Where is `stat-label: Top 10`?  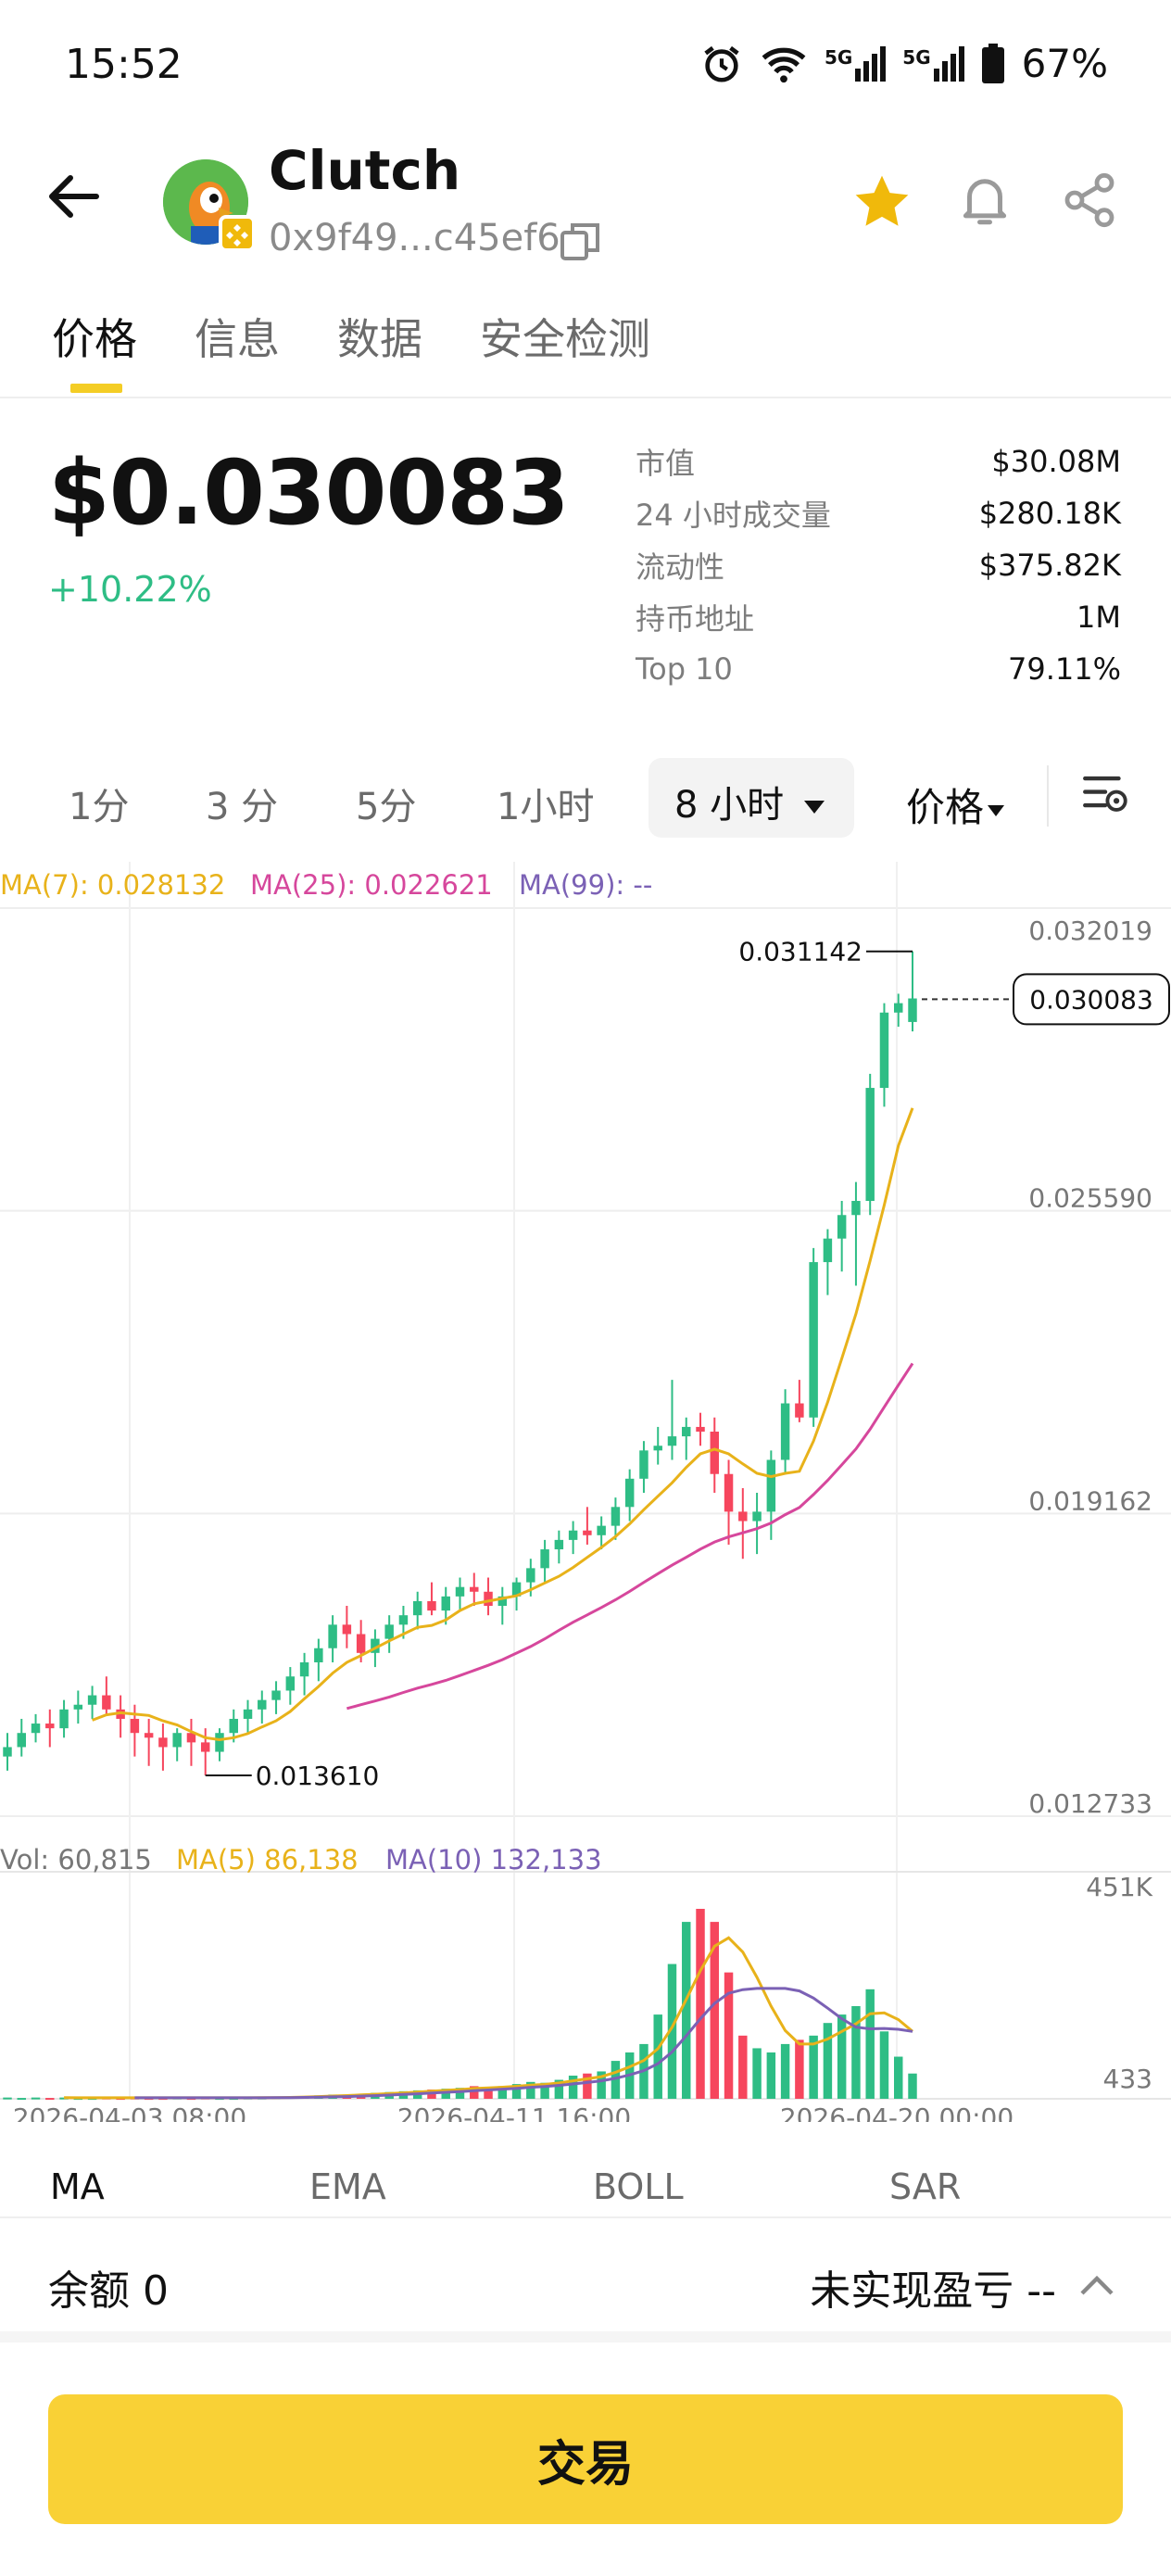
stat-label: Top 10 is located at coordinates (684, 669).